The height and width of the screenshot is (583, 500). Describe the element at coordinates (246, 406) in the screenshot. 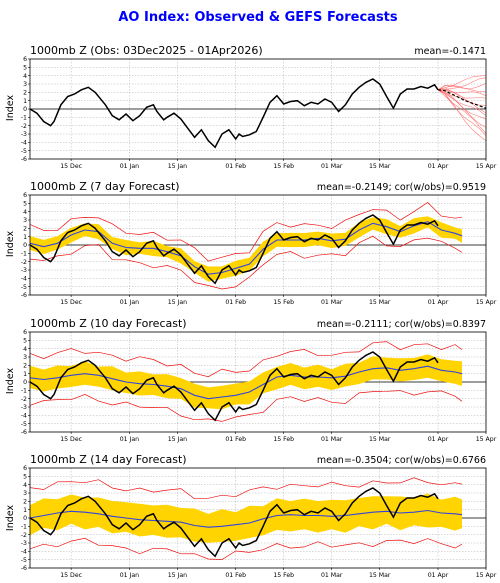

I see `min-extreme-line` at that location.